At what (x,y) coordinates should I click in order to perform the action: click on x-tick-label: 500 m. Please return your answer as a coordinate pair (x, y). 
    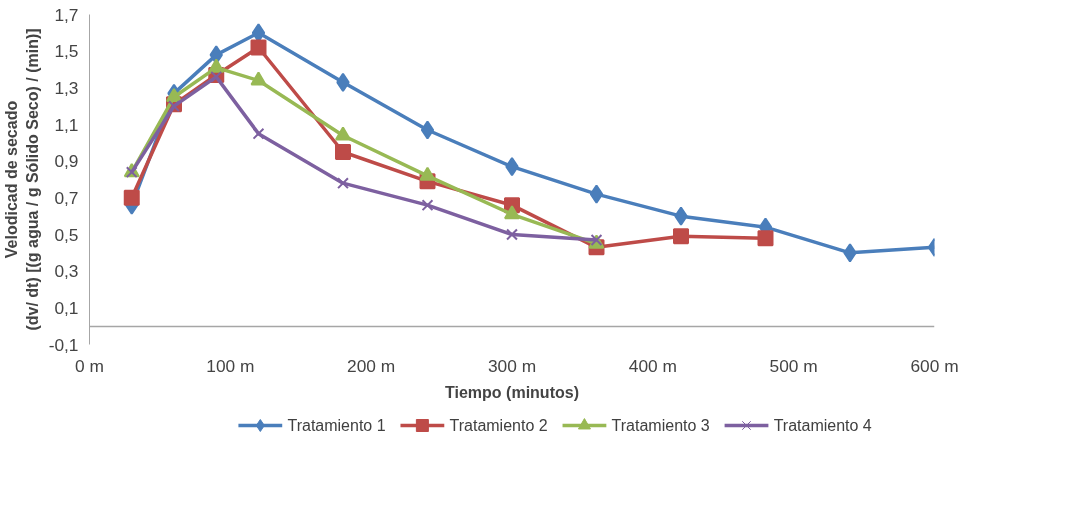
    Looking at the image, I should click on (793, 365).